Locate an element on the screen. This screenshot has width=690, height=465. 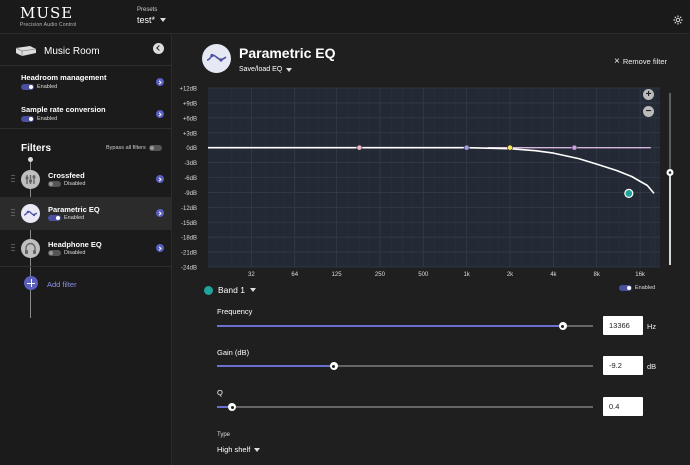
page-title: Parametric EQ is located at coordinates (287, 53).